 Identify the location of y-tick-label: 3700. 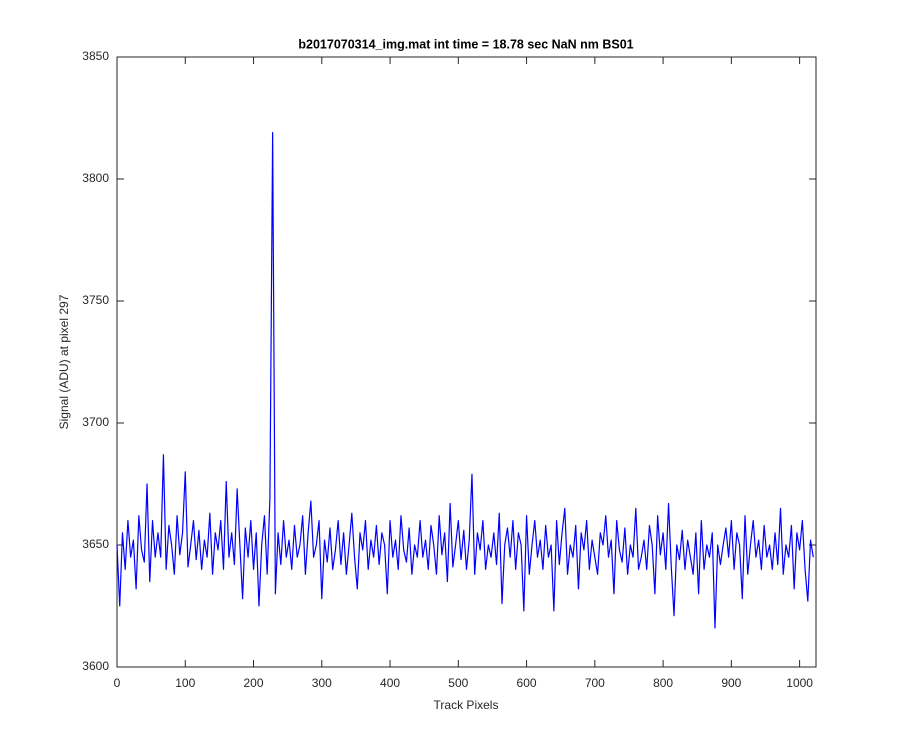
(95, 422).